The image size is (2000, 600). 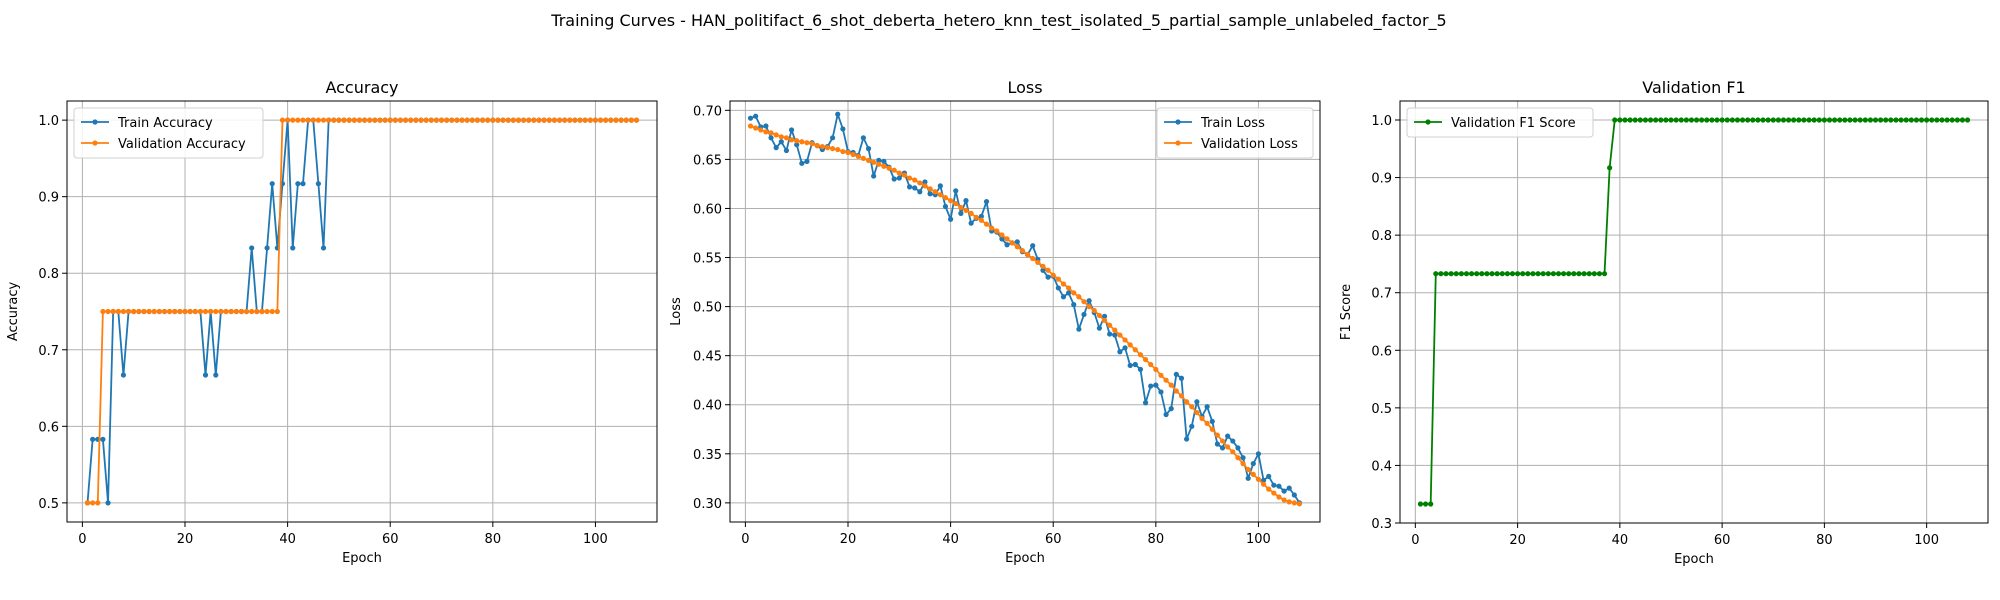 I want to click on y-tick-label: 0.7, so click(x=48, y=351).